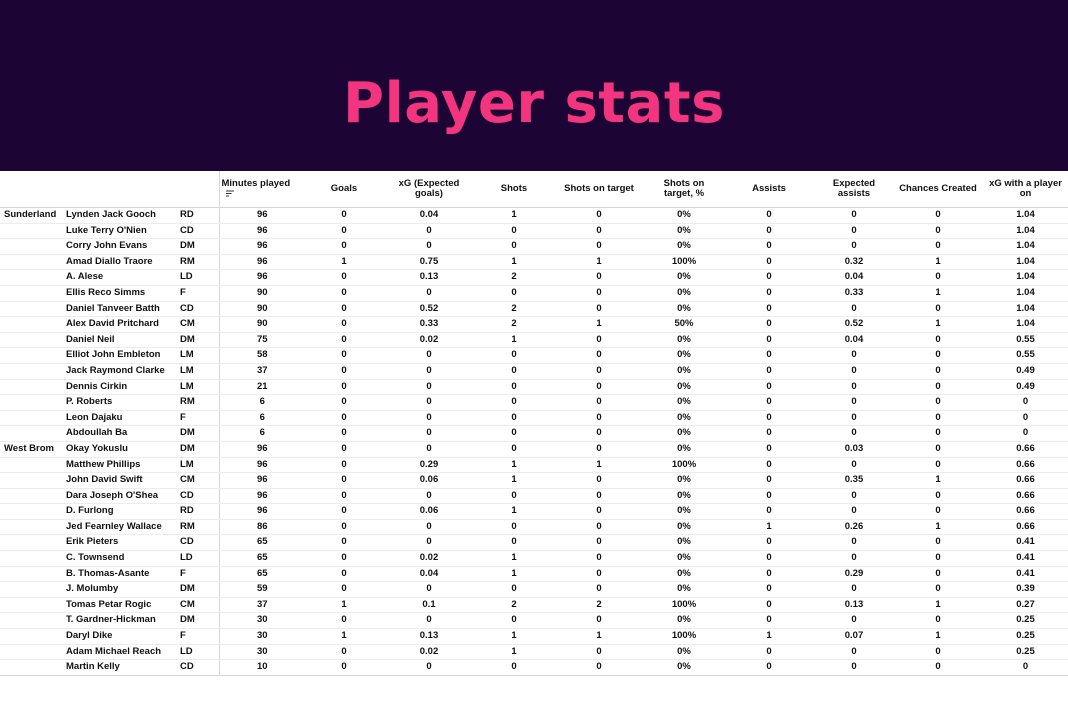  Describe the element at coordinates (429, 189) in the screenshot. I see `header-xg: xG (Expected goals)` at that location.